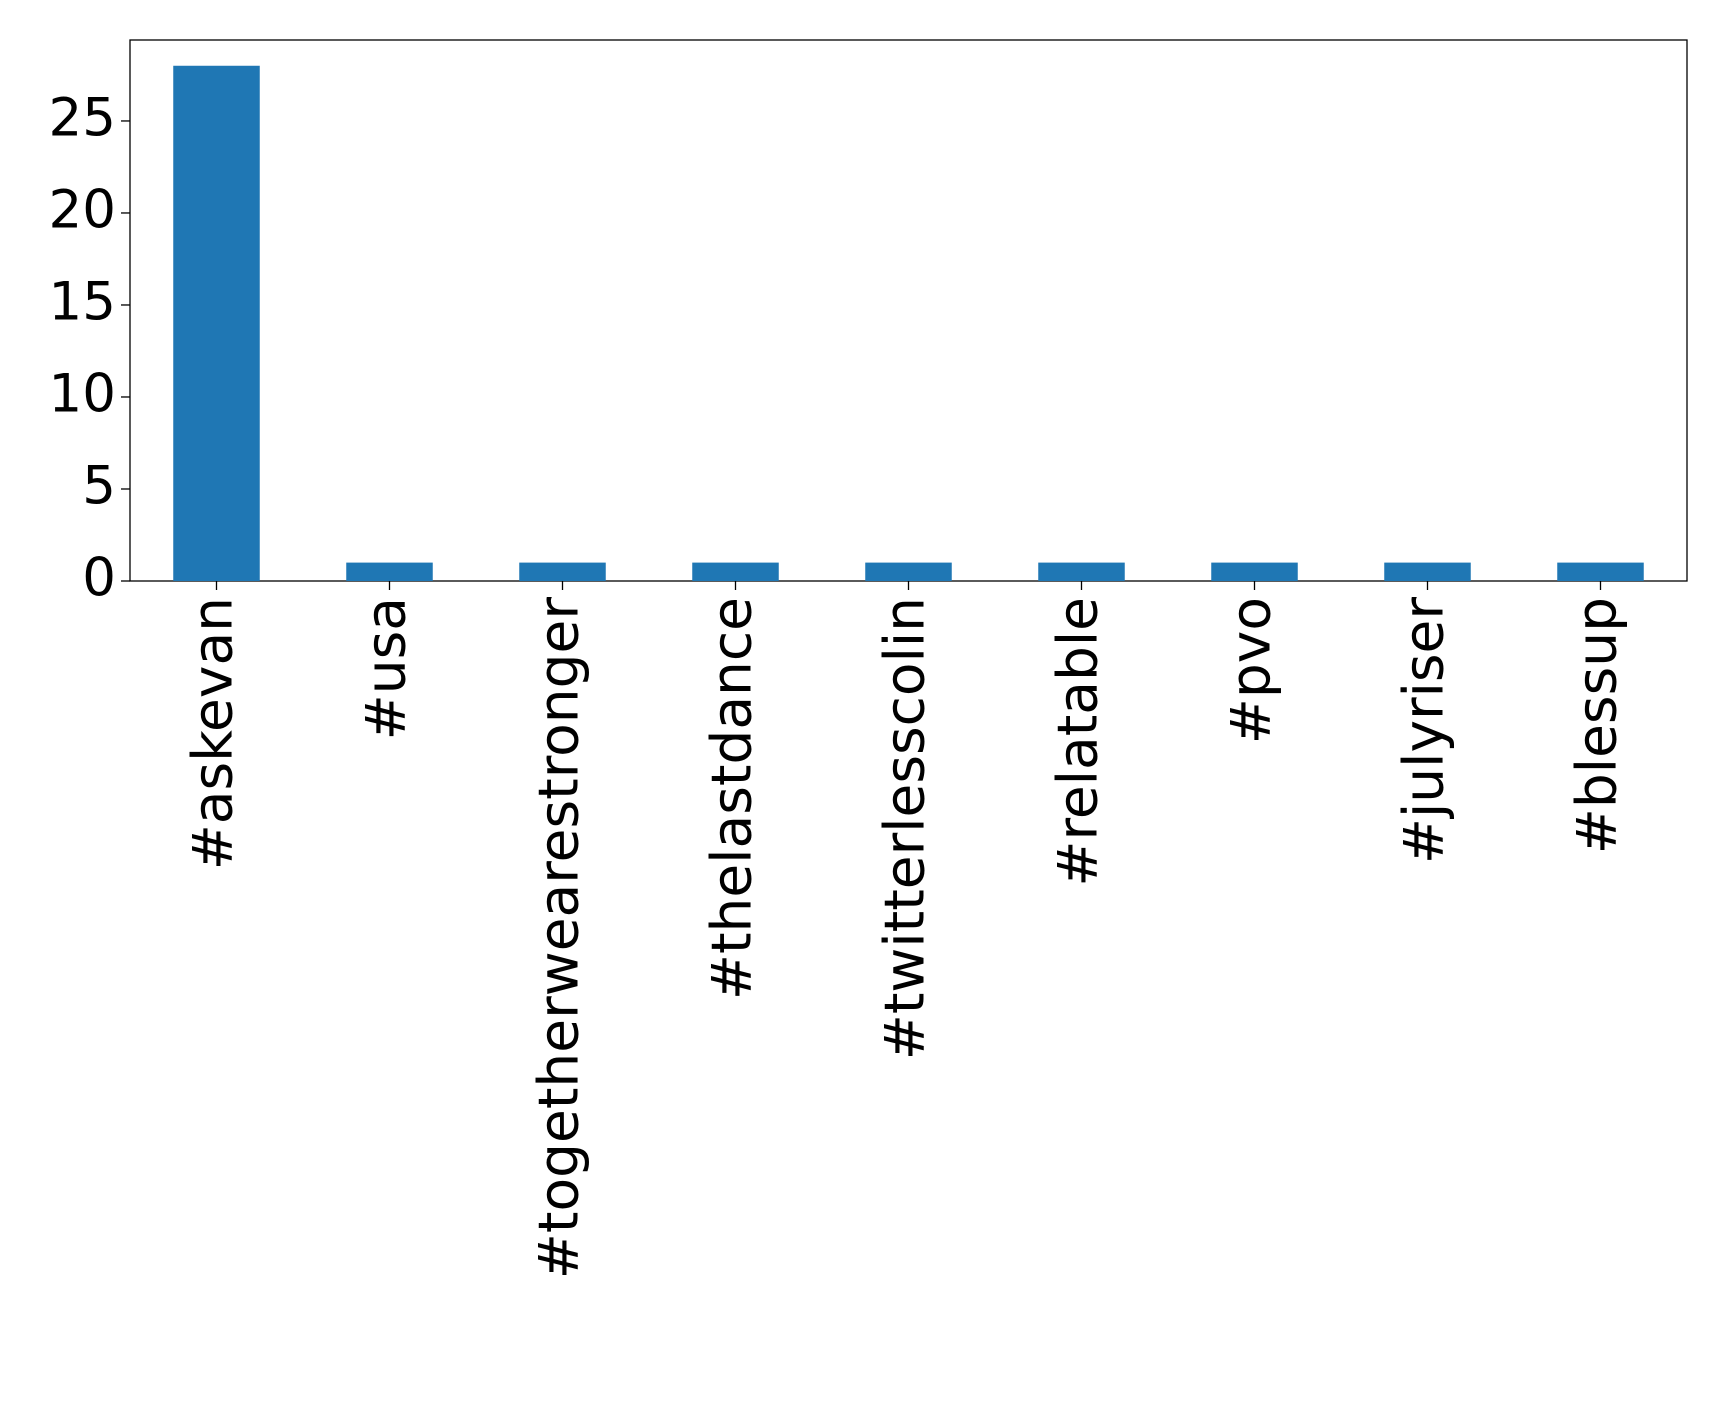  Describe the element at coordinates (732, 798) in the screenshot. I see `x-tick-label: #thelastdance` at that location.